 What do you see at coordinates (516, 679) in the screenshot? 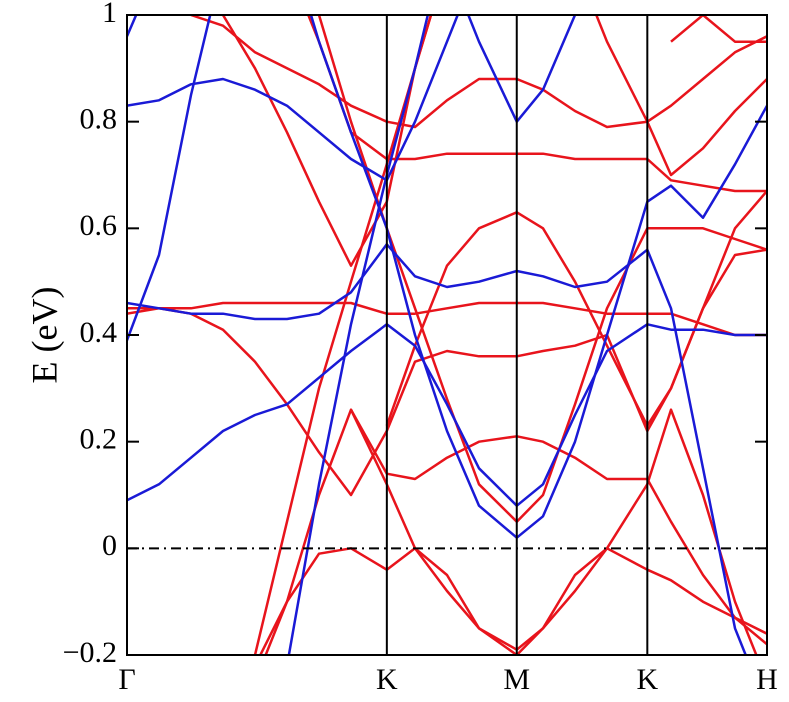
I see `x-tick-label: M` at bounding box center [516, 679].